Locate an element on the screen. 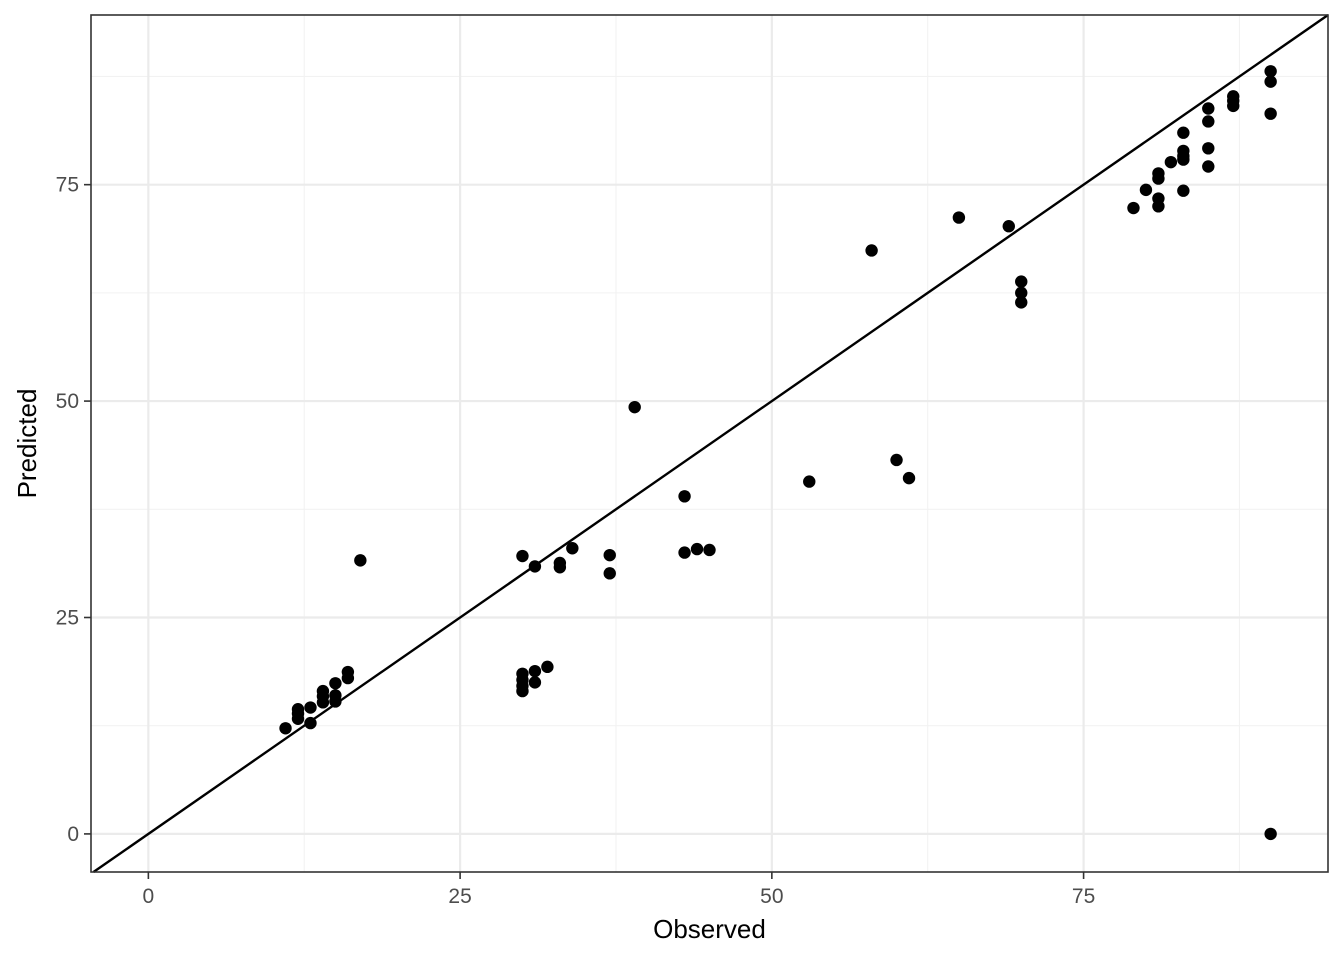 Image resolution: width=1344 pixels, height=960 pixels. x-tick-label: 50 is located at coordinates (771, 896).